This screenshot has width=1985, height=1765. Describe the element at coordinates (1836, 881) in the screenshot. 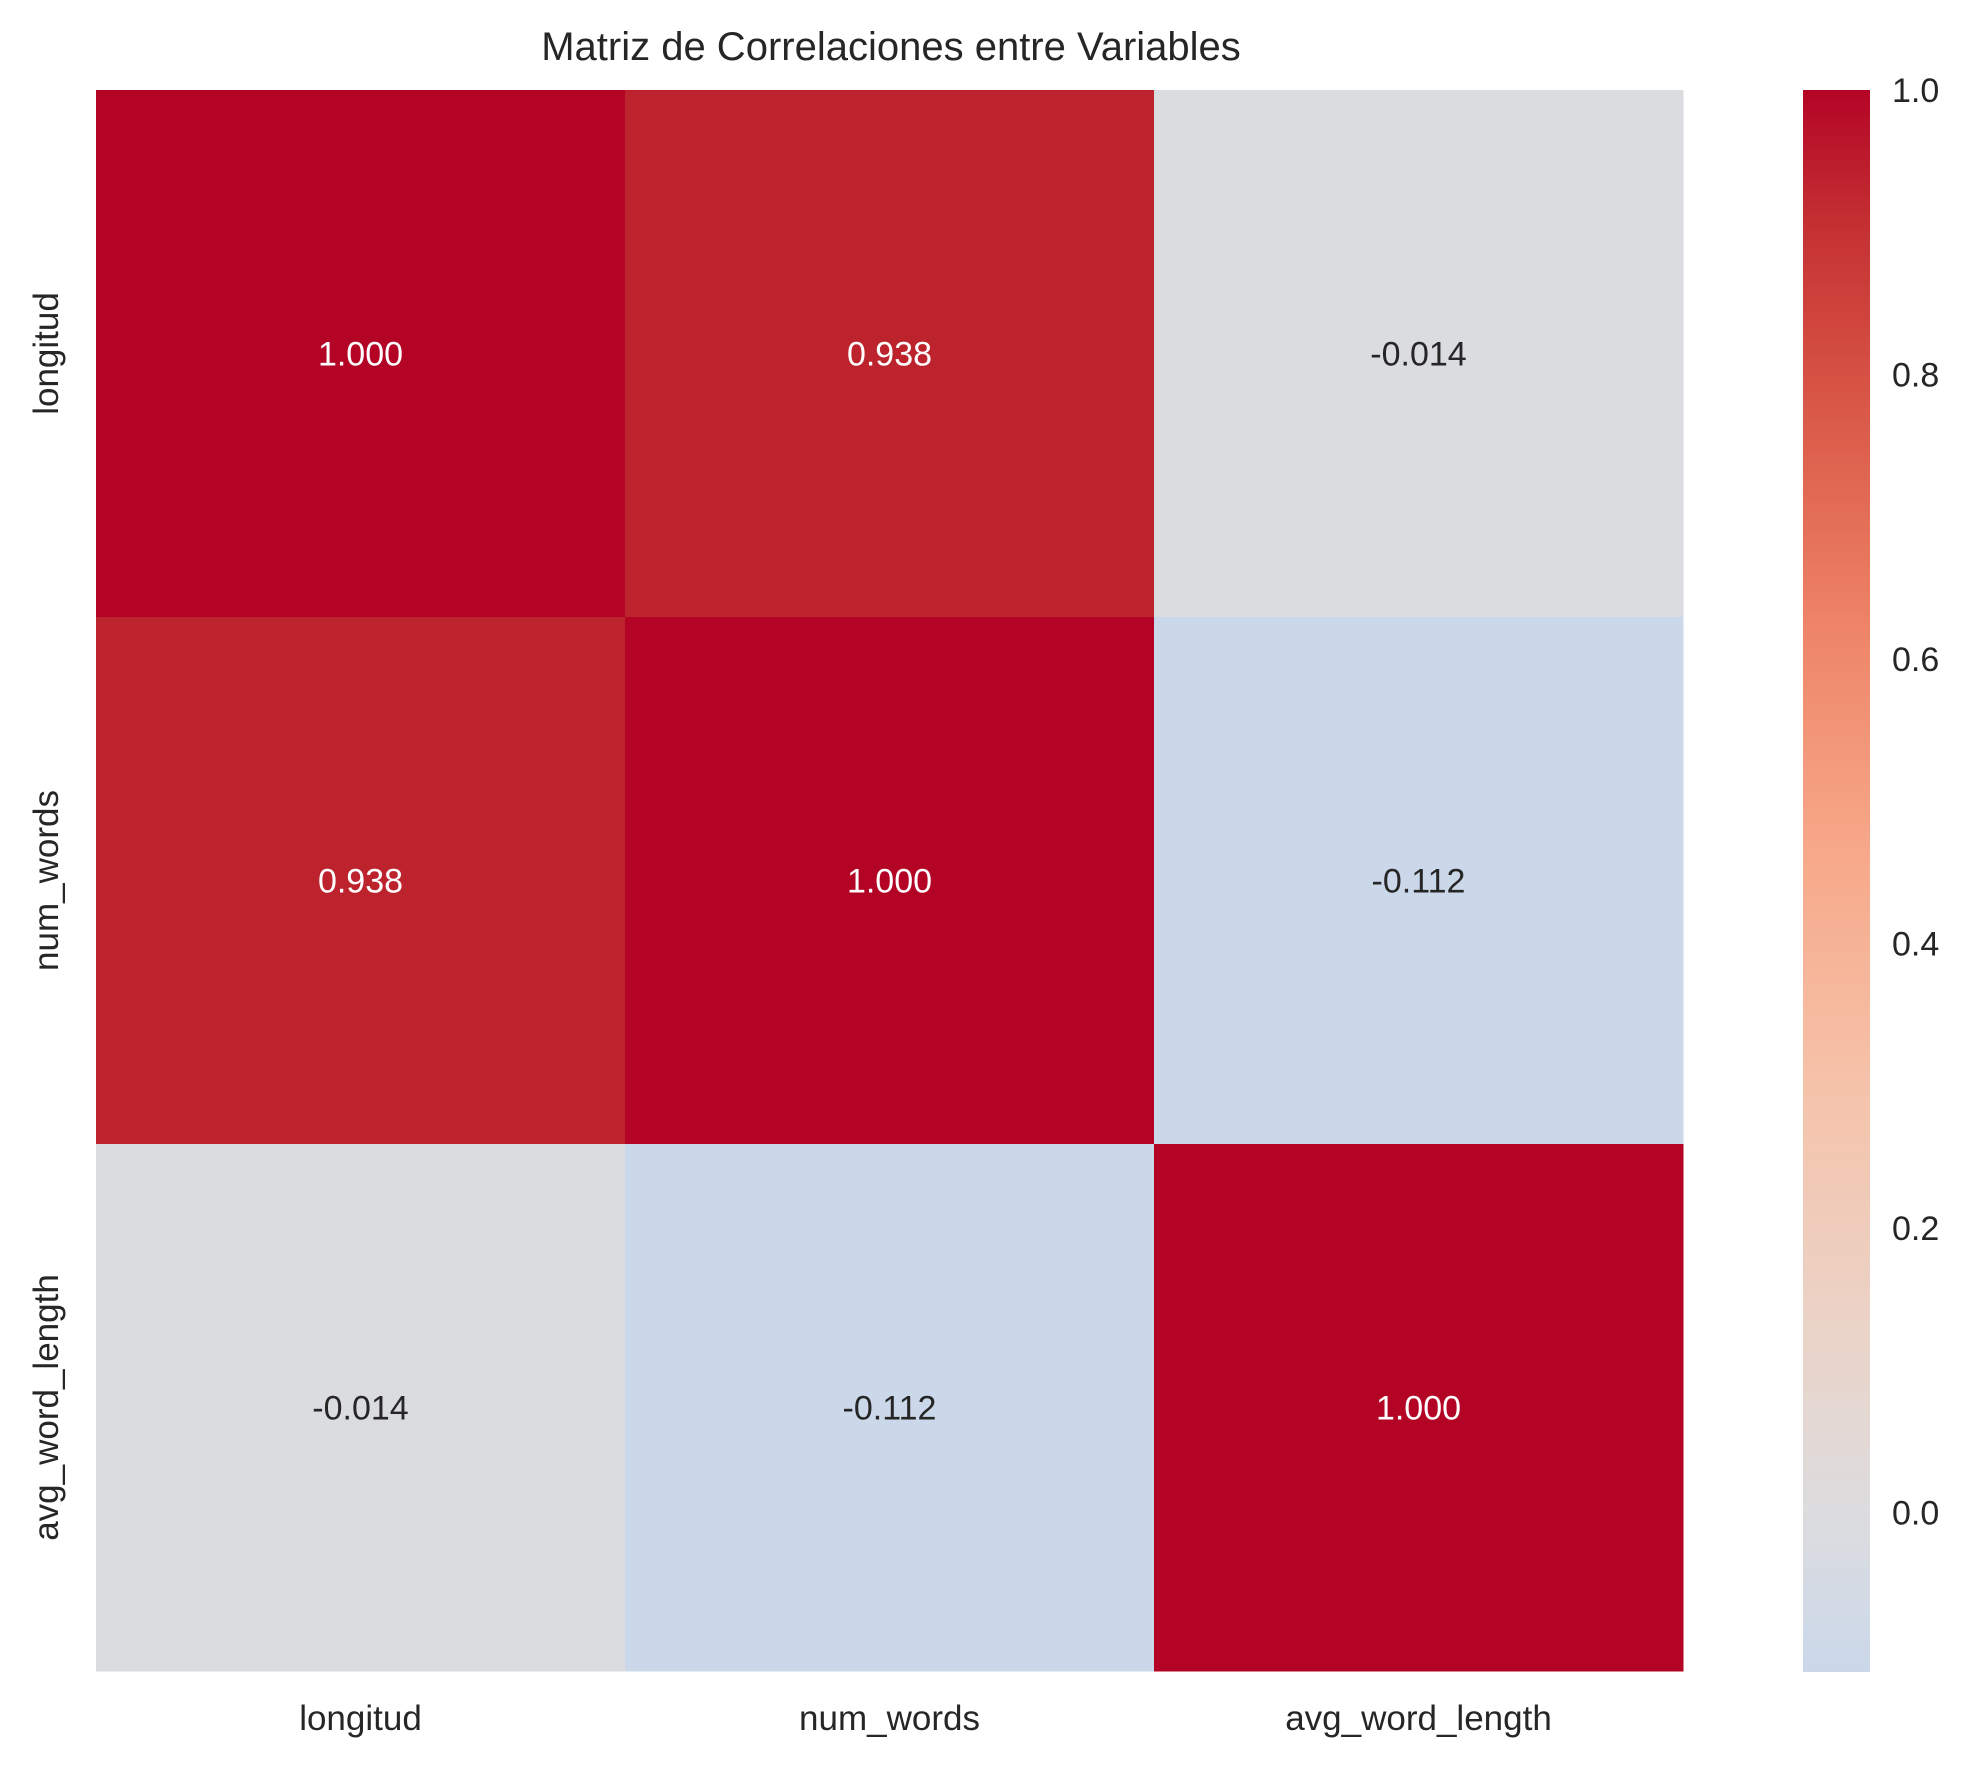

I see `colorbar` at that location.